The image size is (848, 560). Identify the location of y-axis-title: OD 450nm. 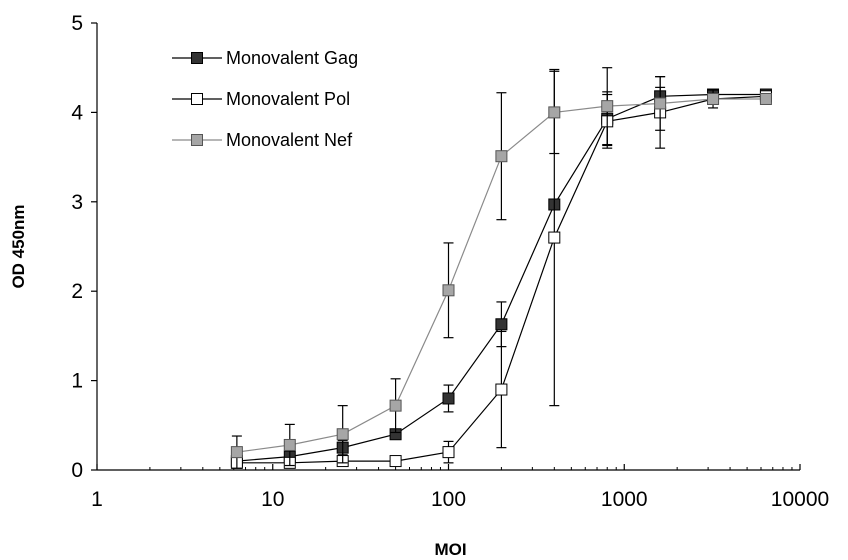
(18, 246).